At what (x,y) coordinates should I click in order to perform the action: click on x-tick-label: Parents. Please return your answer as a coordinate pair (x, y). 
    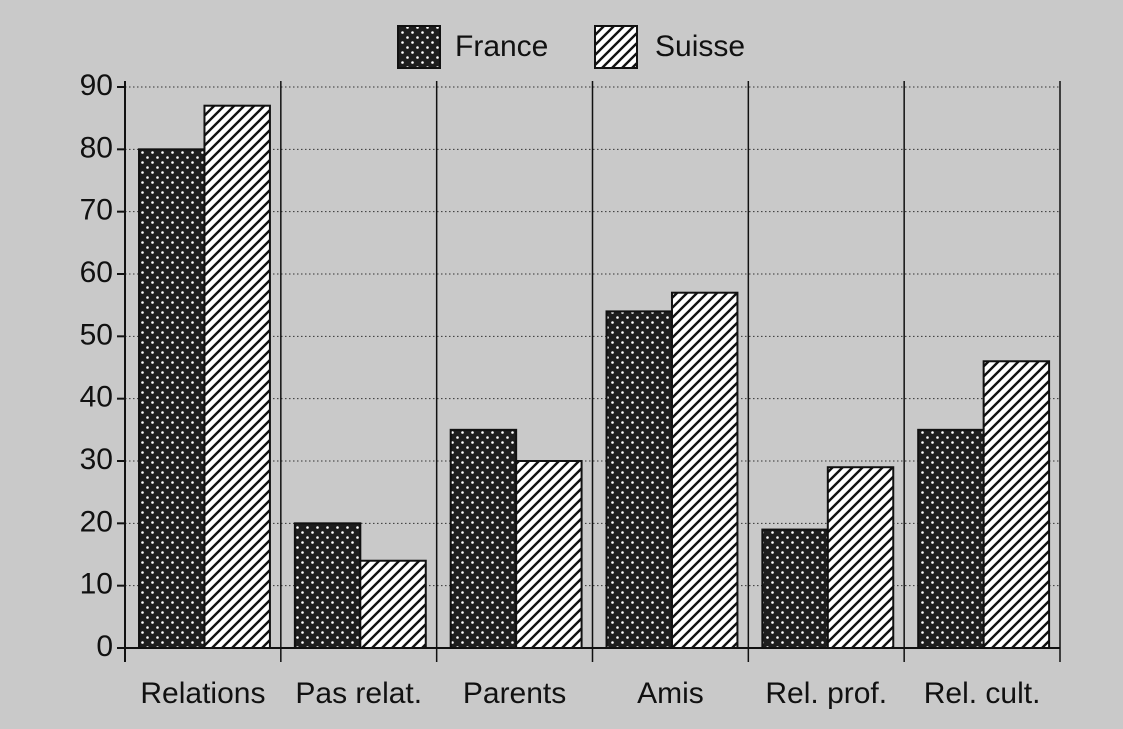
    Looking at the image, I should click on (514, 693).